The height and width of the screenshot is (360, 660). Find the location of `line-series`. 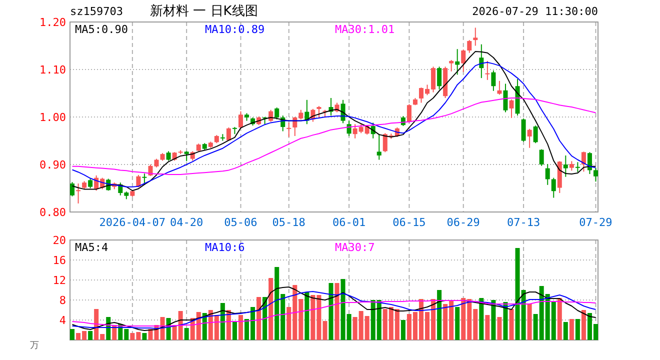

line-series is located at coordinates (334, 313).